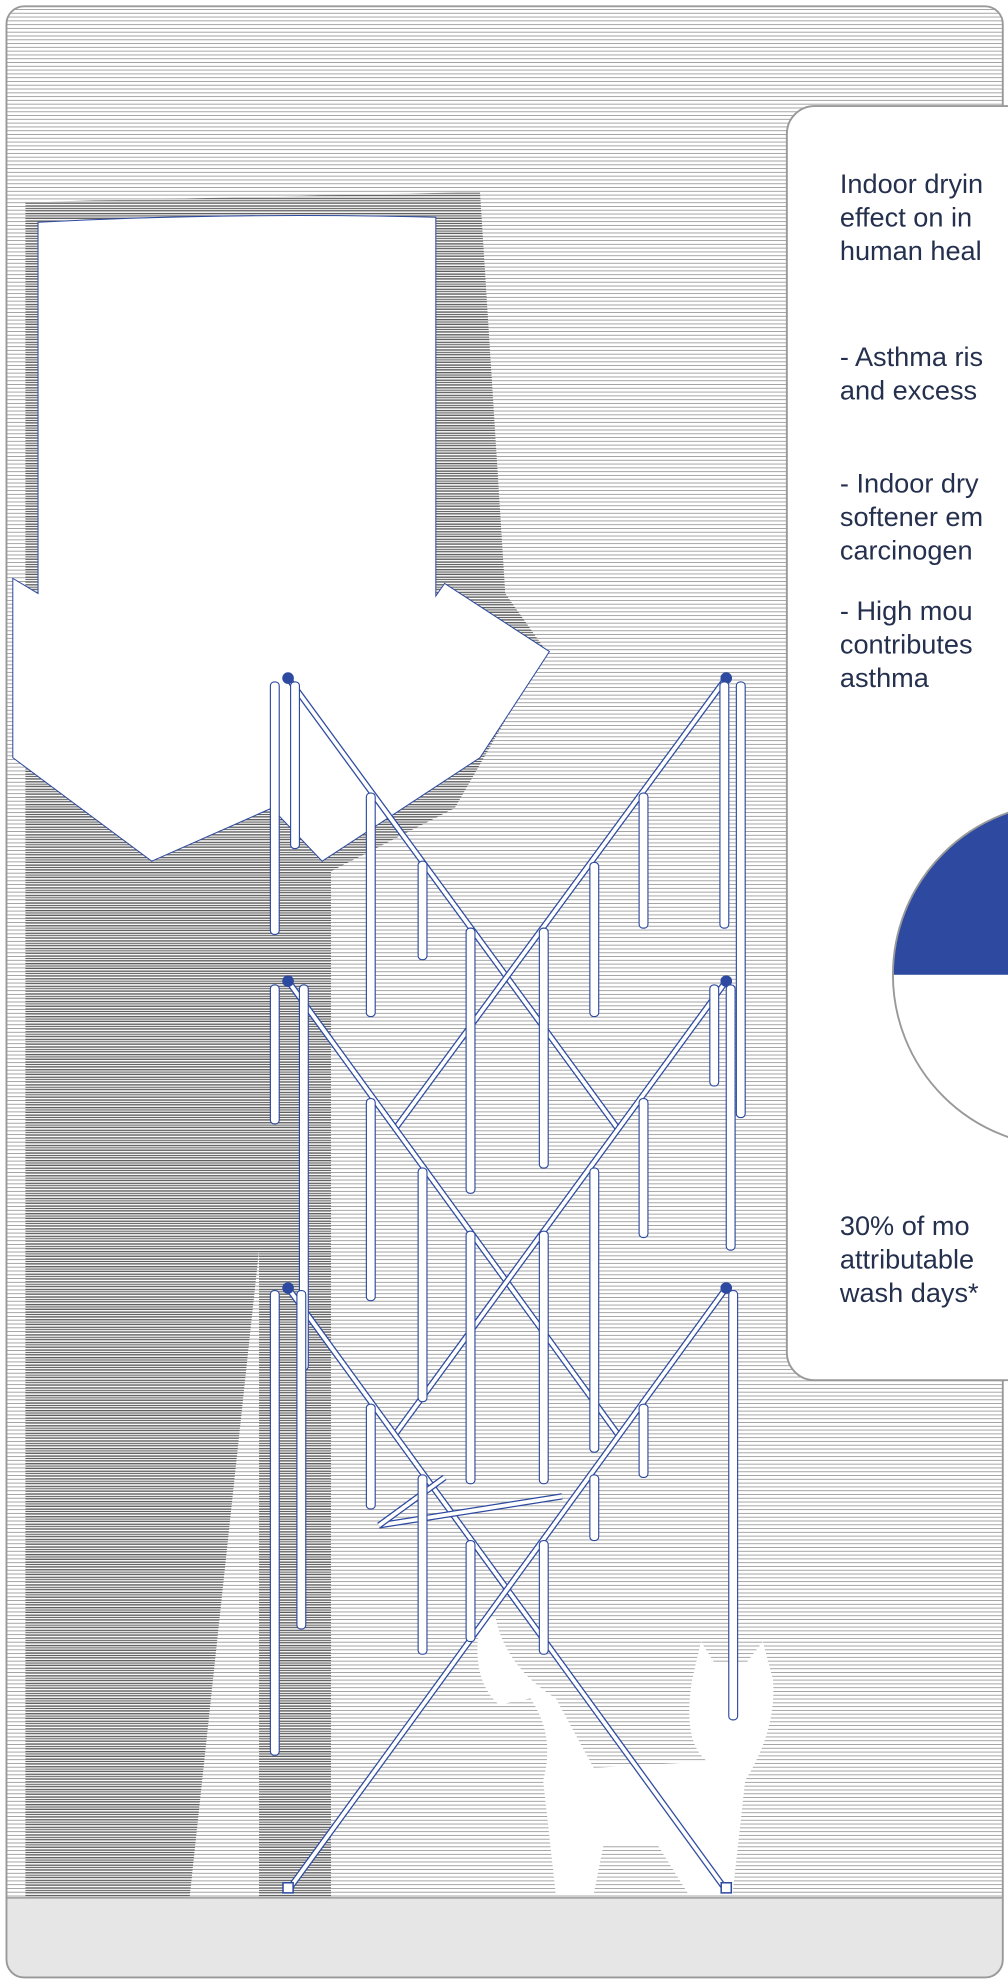  What do you see at coordinates (911, 516) in the screenshot?
I see `card-paragraph-line: softener em` at bounding box center [911, 516].